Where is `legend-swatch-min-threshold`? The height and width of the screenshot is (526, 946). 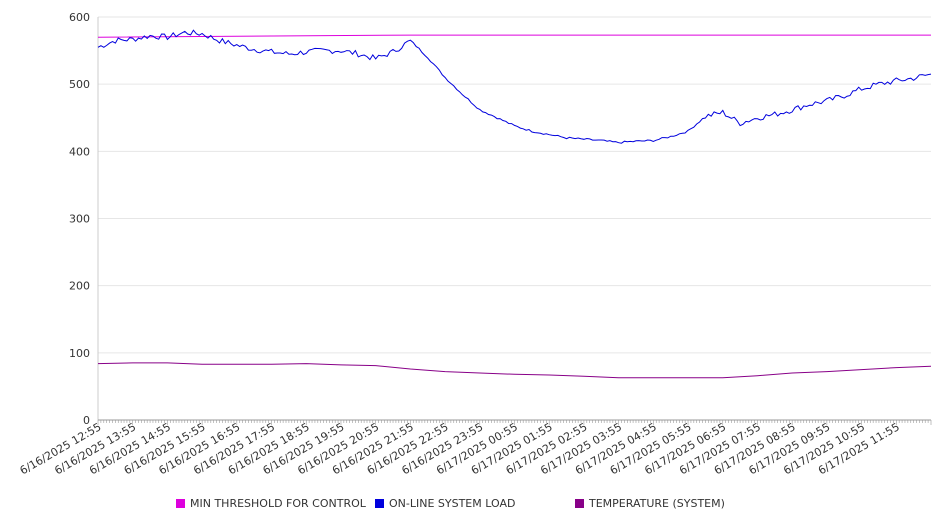
legend-swatch-min-threshold is located at coordinates (180, 503).